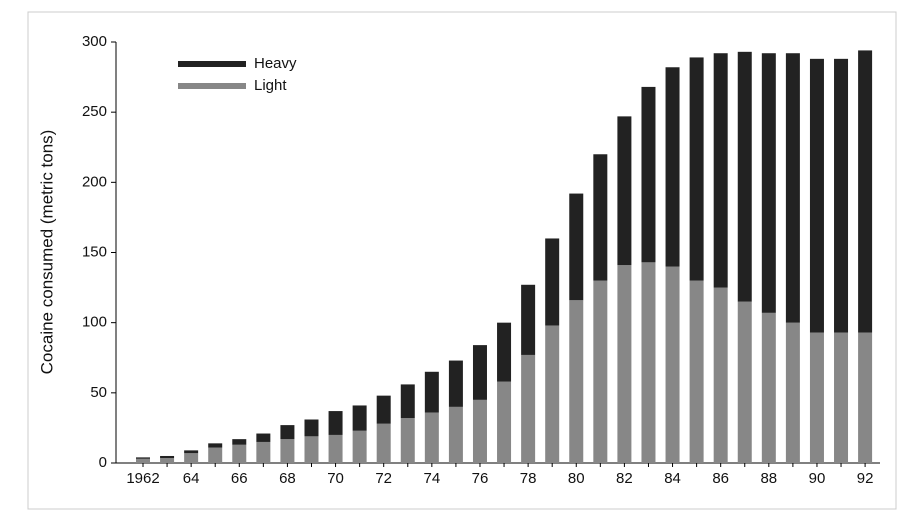 This screenshot has height=515, width=906. Describe the element at coordinates (576, 478) in the screenshot. I see `x-tick-label: 80` at that location.